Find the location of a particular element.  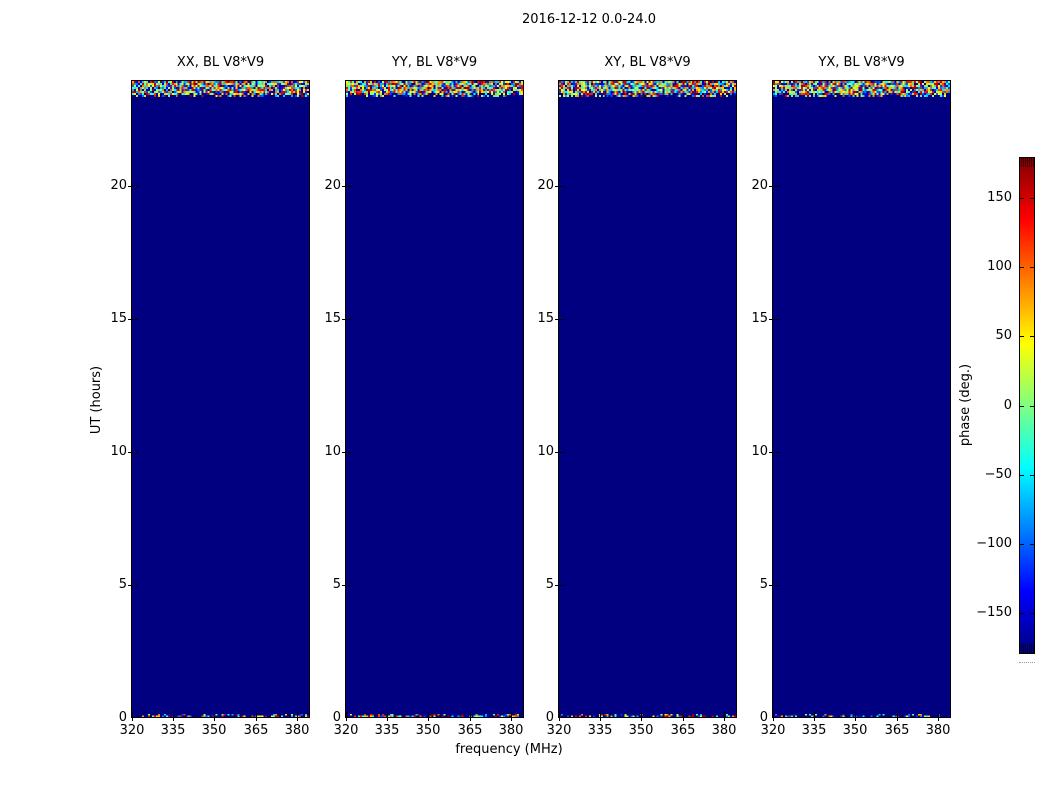

colorbar is located at coordinates (1027, 405).